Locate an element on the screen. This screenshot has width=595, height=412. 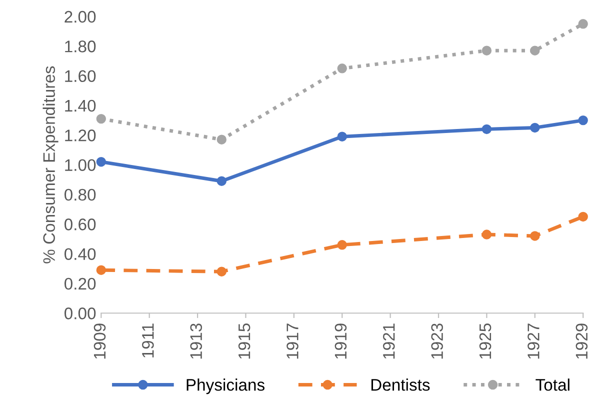
x-tick-label: 1913 is located at coordinates (196, 341).